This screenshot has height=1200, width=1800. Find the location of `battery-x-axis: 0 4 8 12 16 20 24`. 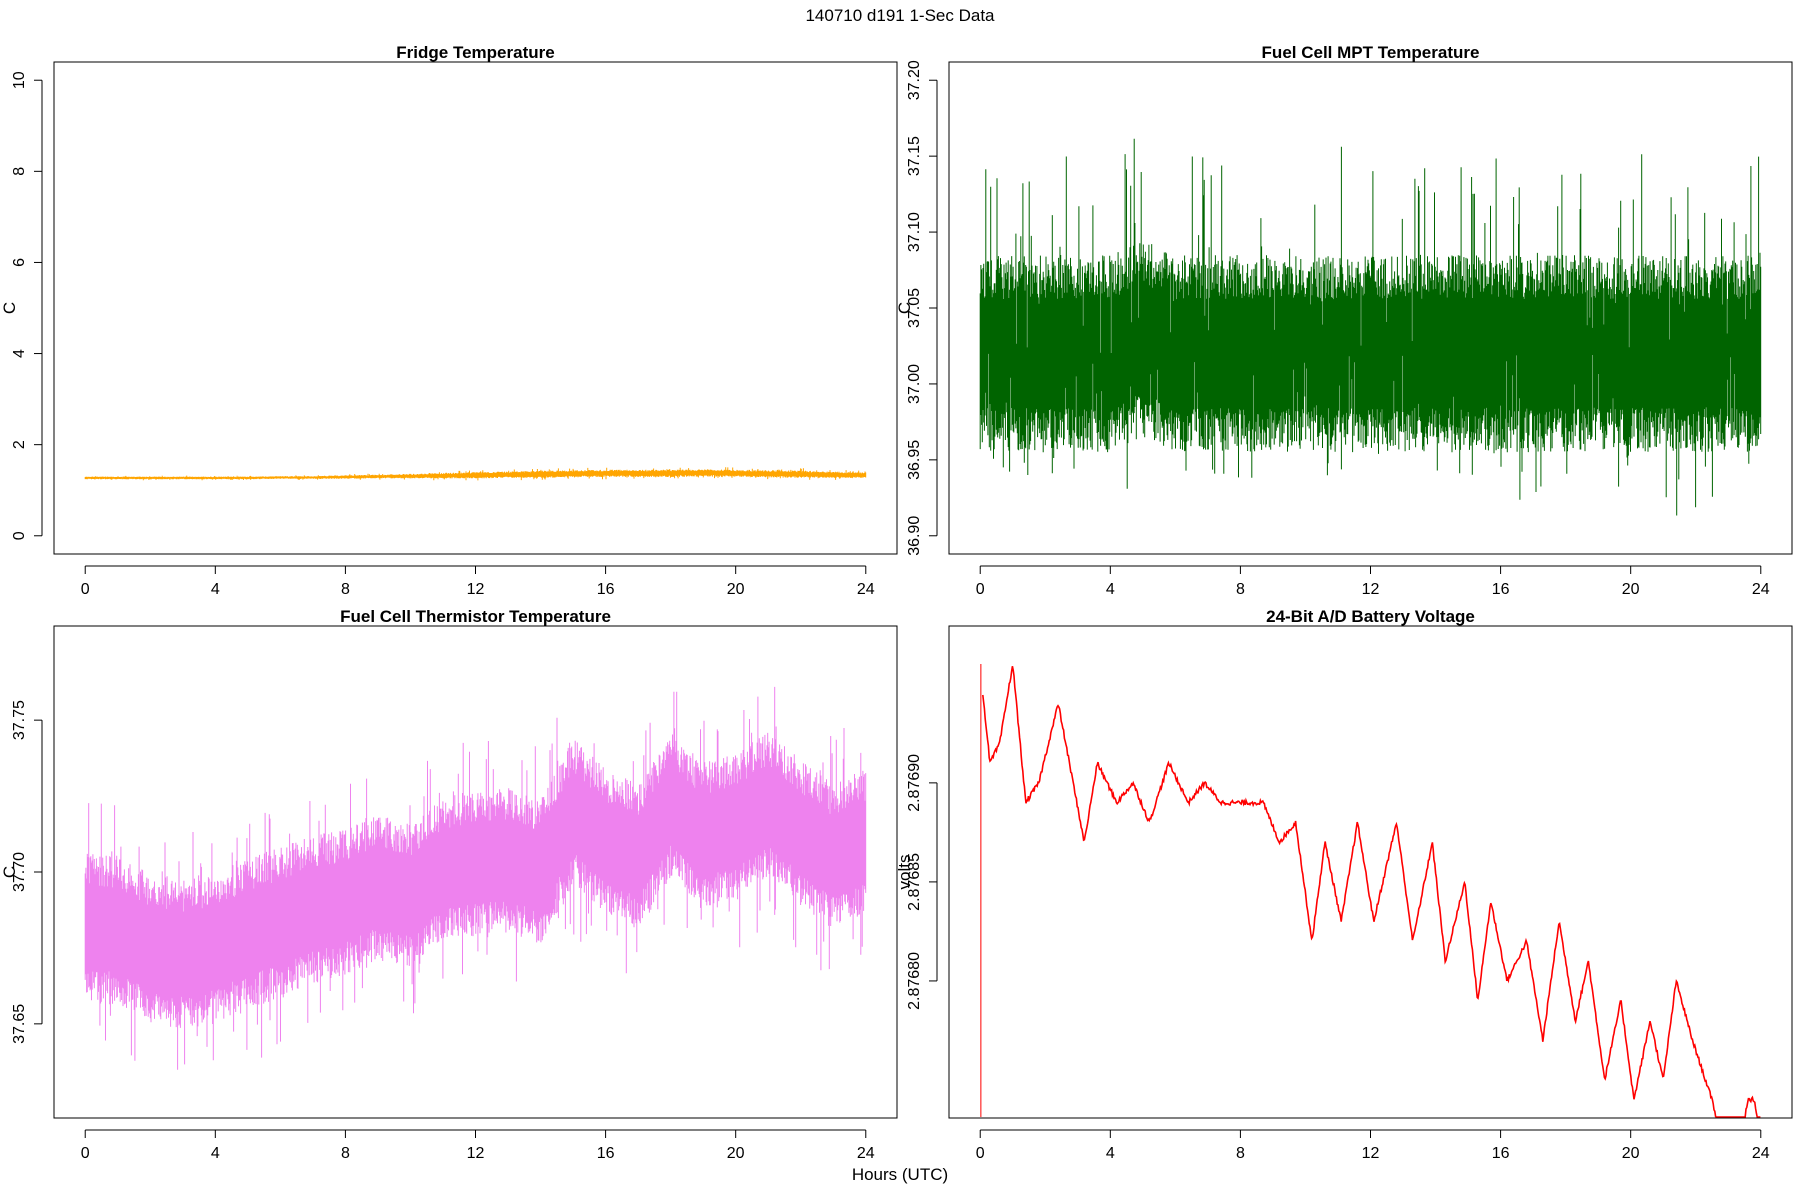

battery-x-axis: 0 4 8 12 16 20 24 is located at coordinates (1373, 1145).